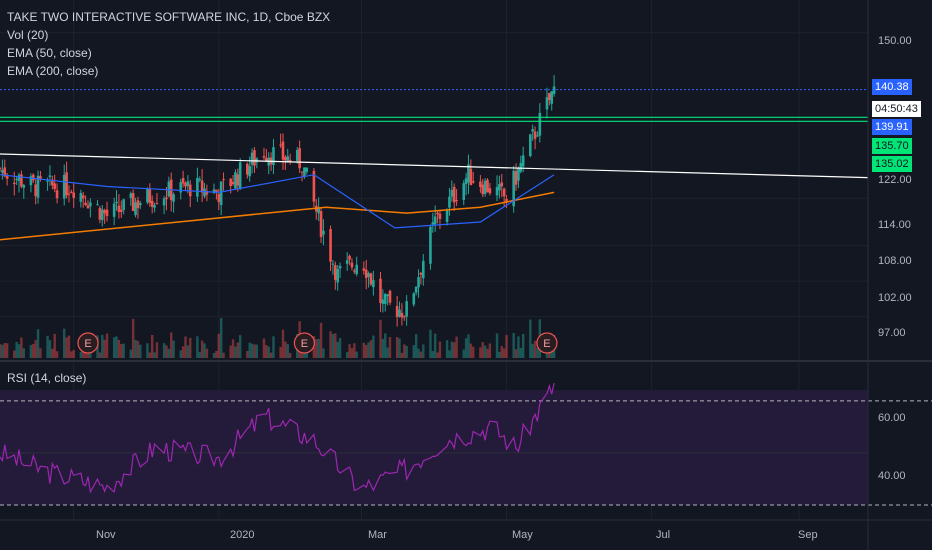 The height and width of the screenshot is (550, 932). I want to click on time-tick: Jul, so click(663, 535).